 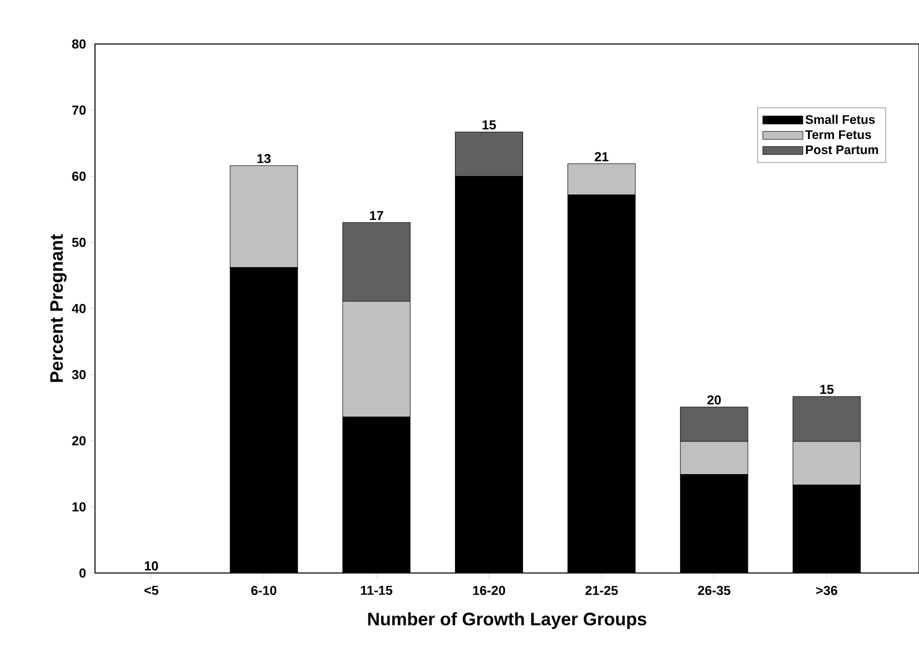 What do you see at coordinates (263, 591) in the screenshot?
I see `x-tick-label: 6-10` at bounding box center [263, 591].